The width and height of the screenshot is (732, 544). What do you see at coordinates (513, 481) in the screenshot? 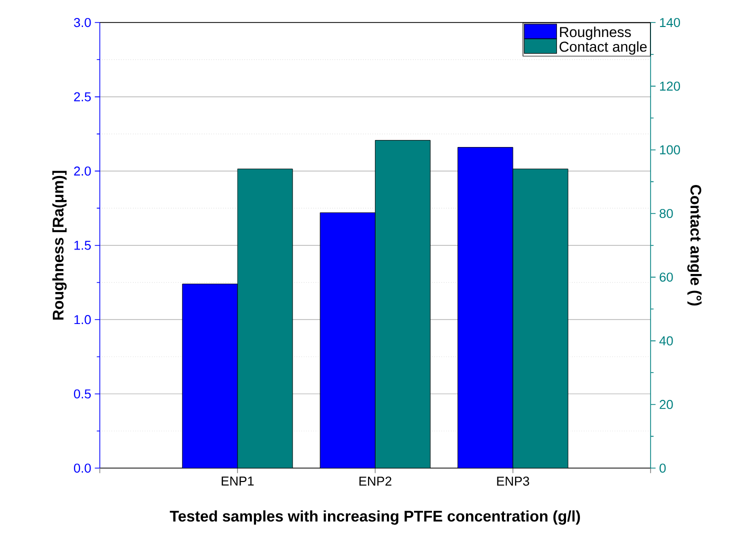
I see `x-tick-label: ENP3` at bounding box center [513, 481].